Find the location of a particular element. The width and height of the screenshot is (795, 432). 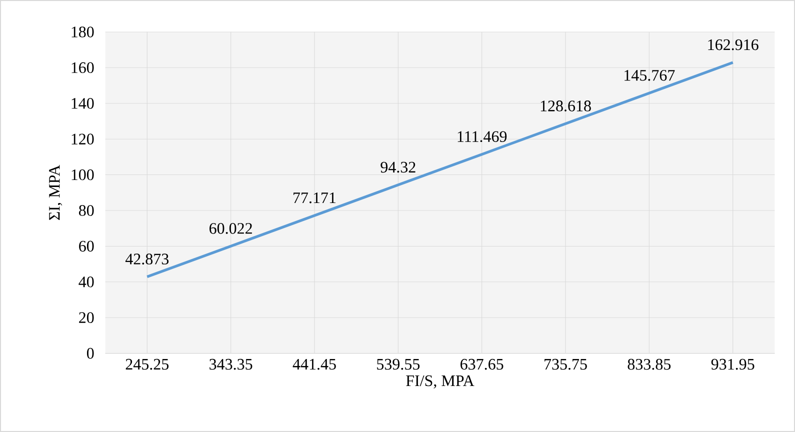

data-label: 94.32 is located at coordinates (398, 167).